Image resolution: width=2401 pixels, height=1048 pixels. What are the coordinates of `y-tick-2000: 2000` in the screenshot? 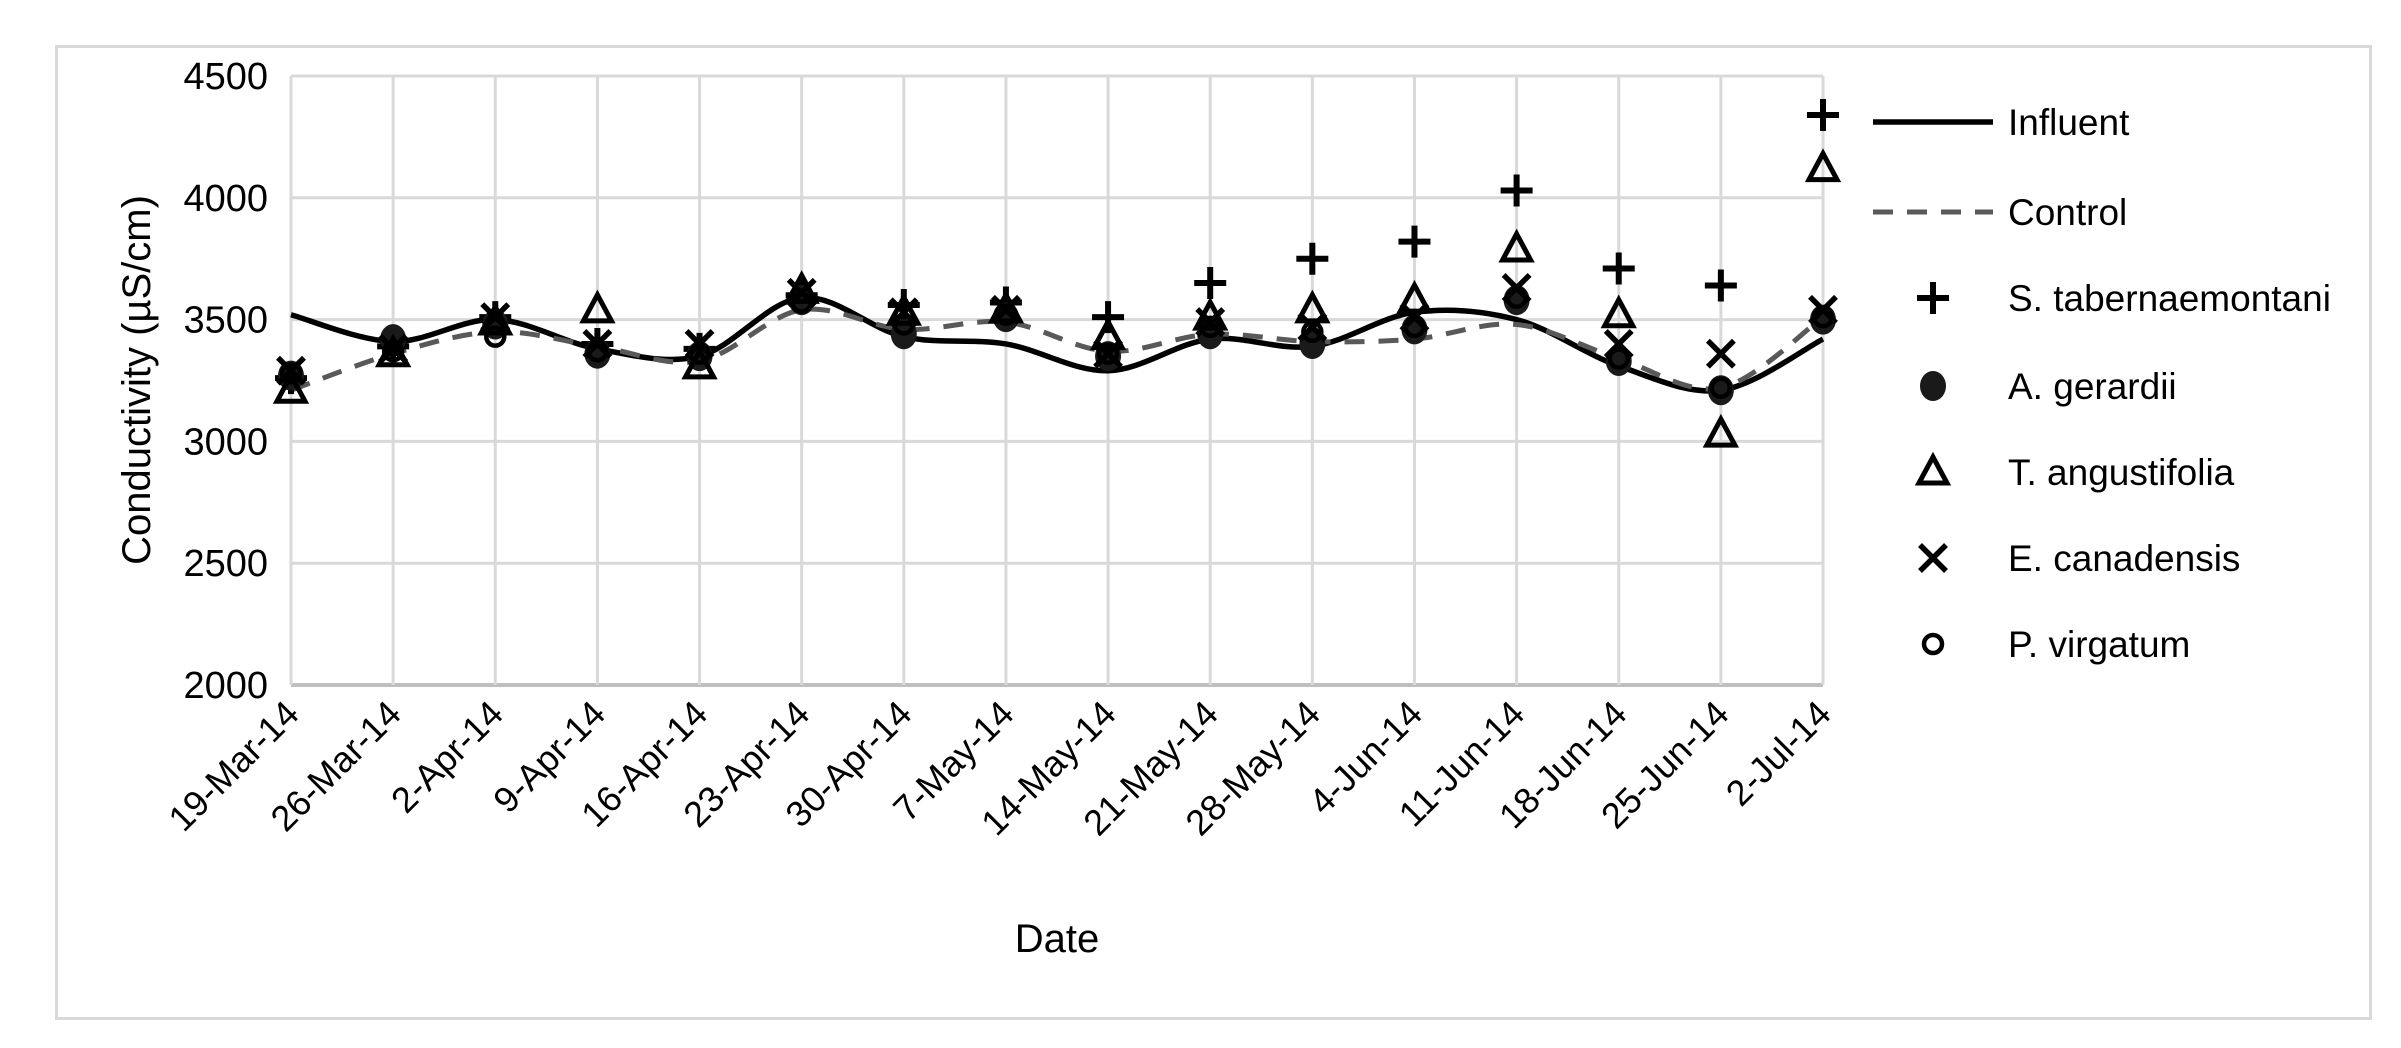 It's located at (225, 686).